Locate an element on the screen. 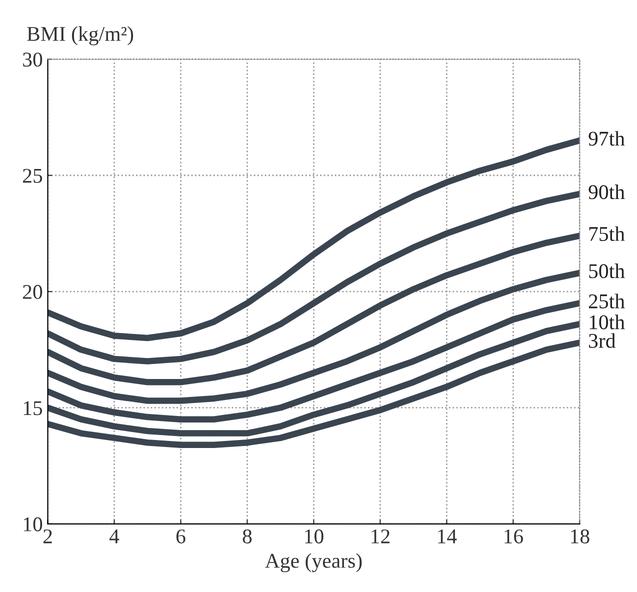 This screenshot has width=637, height=592. series-label: 75th is located at coordinates (607, 234).